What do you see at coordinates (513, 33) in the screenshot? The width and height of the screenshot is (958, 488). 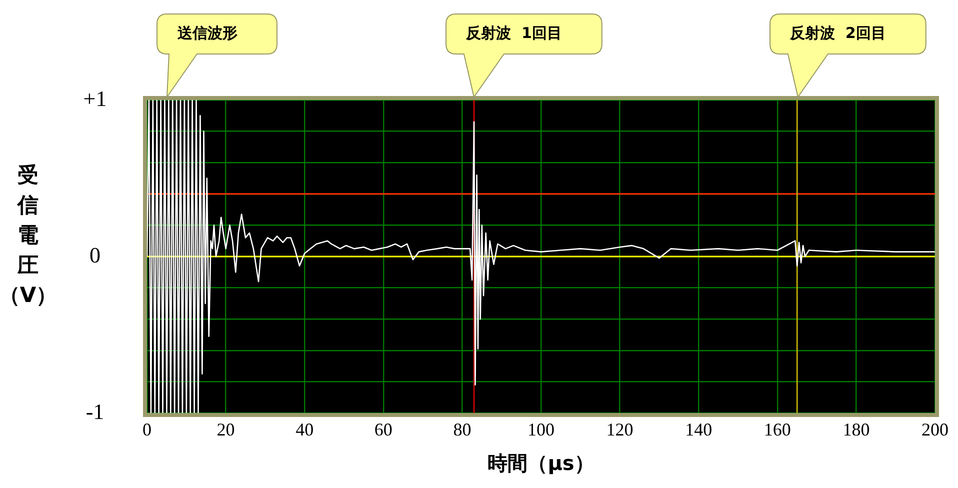 I see `text: 反射波 1回目` at bounding box center [513, 33].